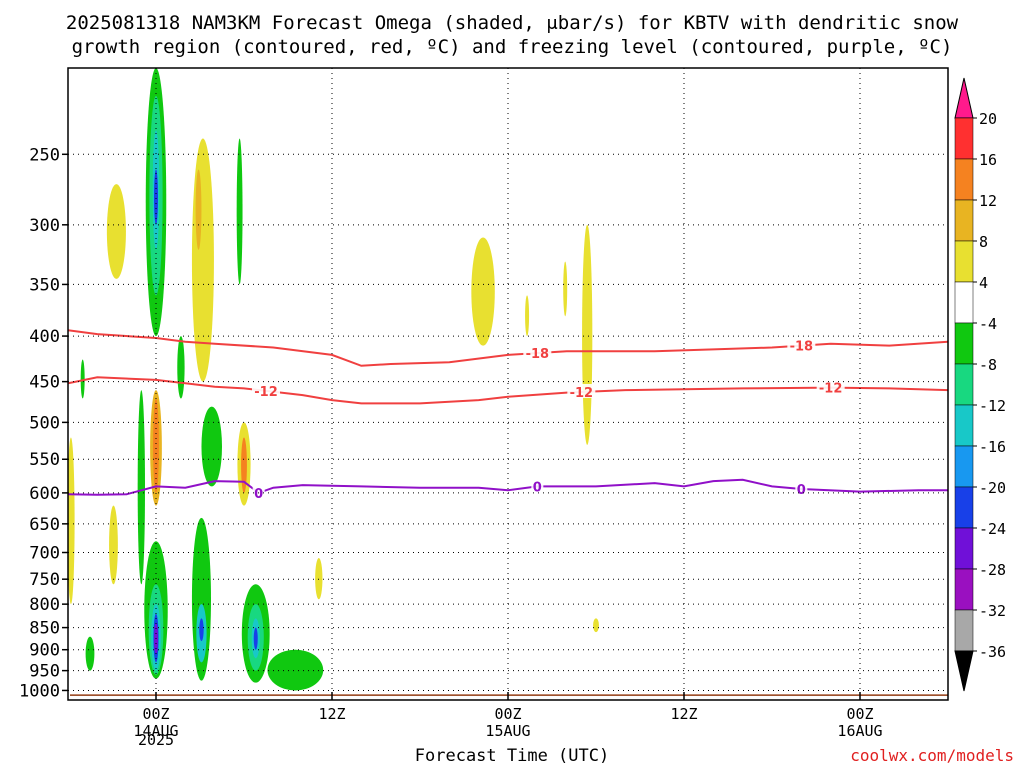 Image resolution: width=1024 pixels, height=768 pixels. I want to click on y-tick-label-11: 800, so click(44, 605).